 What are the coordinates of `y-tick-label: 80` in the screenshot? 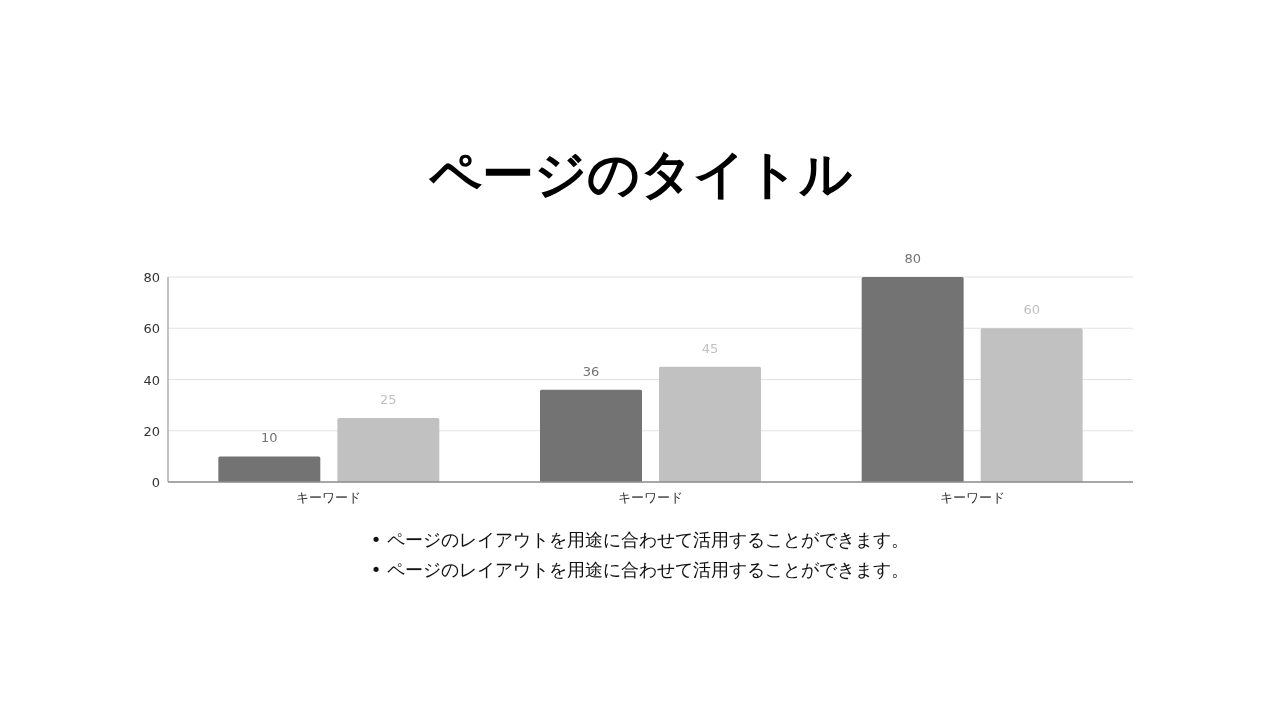 It's located at (151, 277).